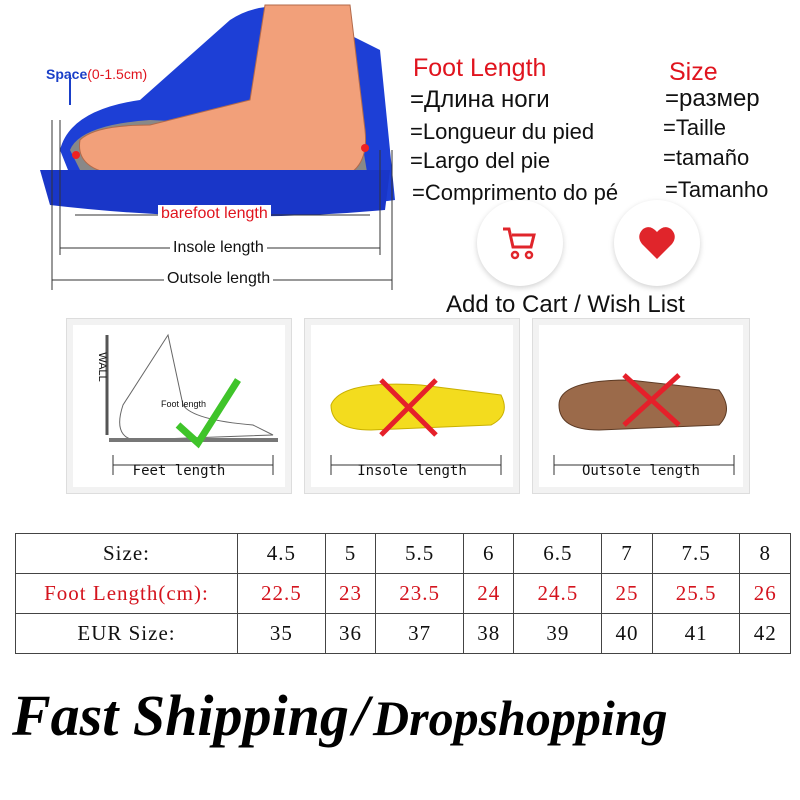 The height and width of the screenshot is (800, 800). What do you see at coordinates (126, 633) in the screenshot?
I see `eur-size-row-label: EUR Size:` at bounding box center [126, 633].